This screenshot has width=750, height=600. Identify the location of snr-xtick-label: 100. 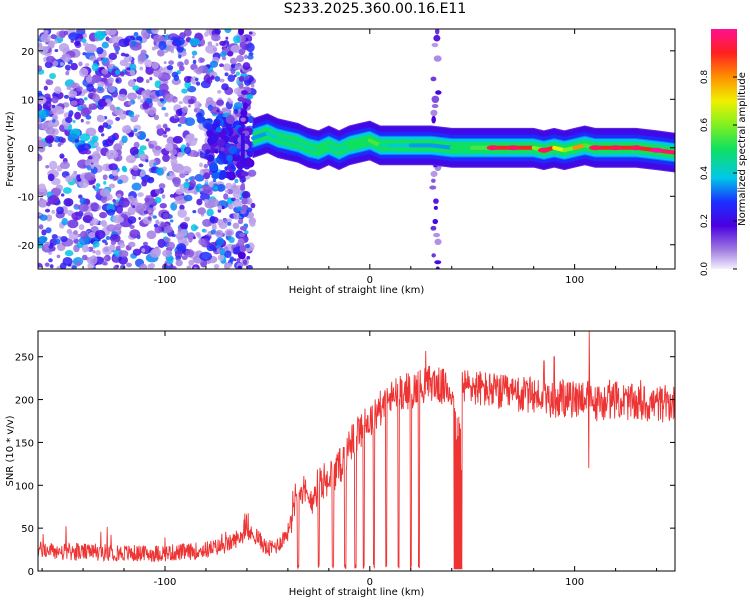
(574, 582).